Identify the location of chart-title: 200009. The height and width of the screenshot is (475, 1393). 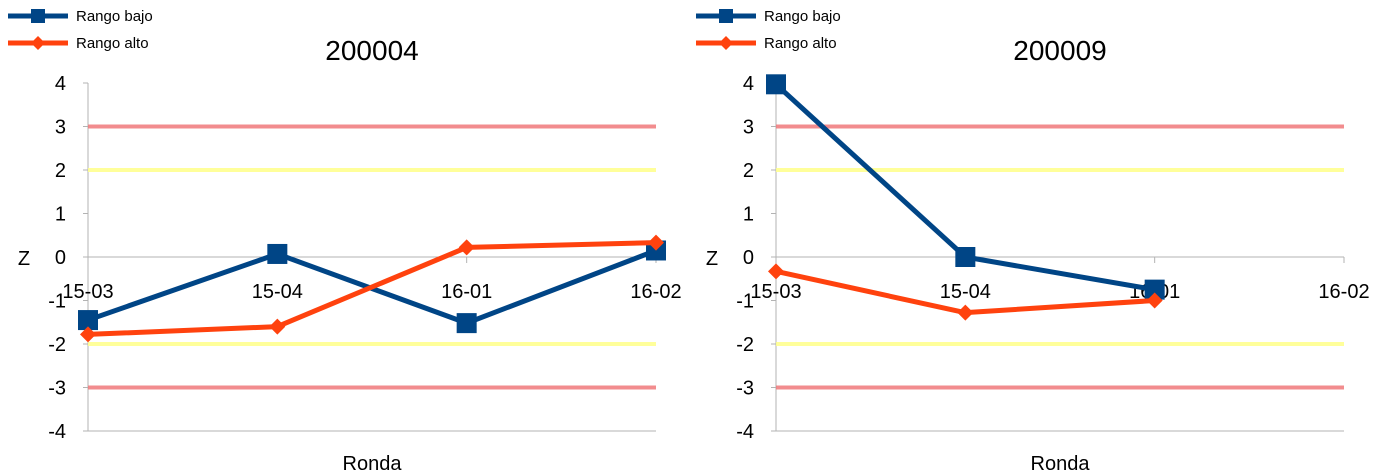
(1059, 50).